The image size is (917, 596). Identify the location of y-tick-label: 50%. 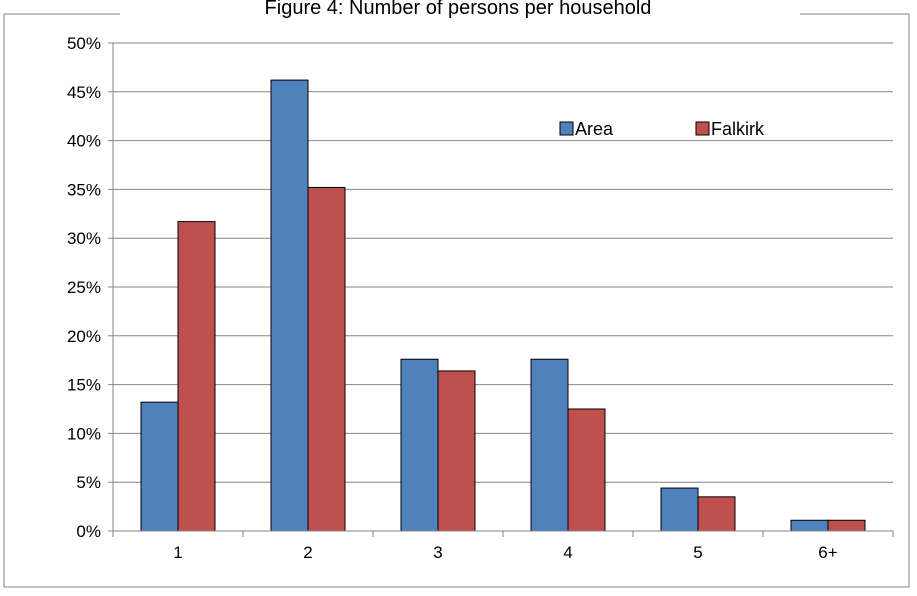
(84, 43).